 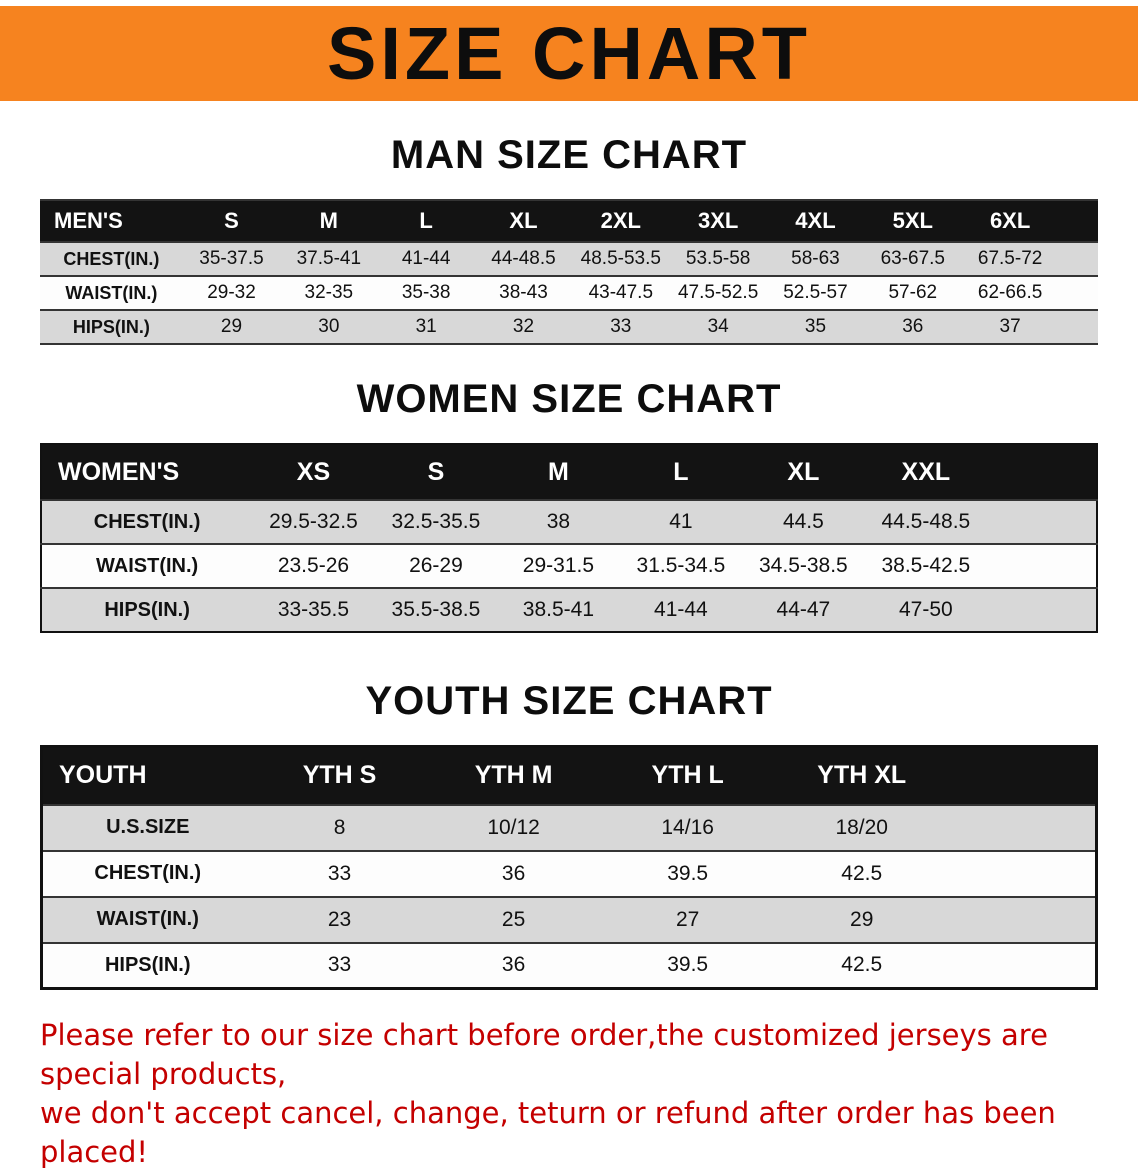 I want to click on table-cell: 29.5-32.5, so click(x=313, y=521).